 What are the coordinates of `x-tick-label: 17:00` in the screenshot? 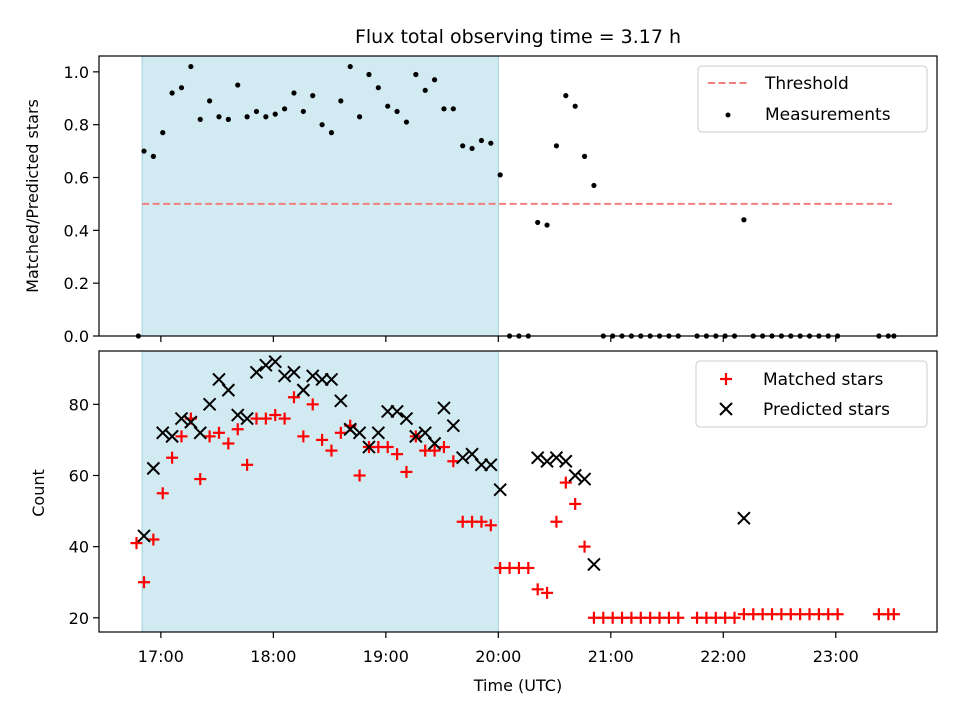 It's located at (161, 656).